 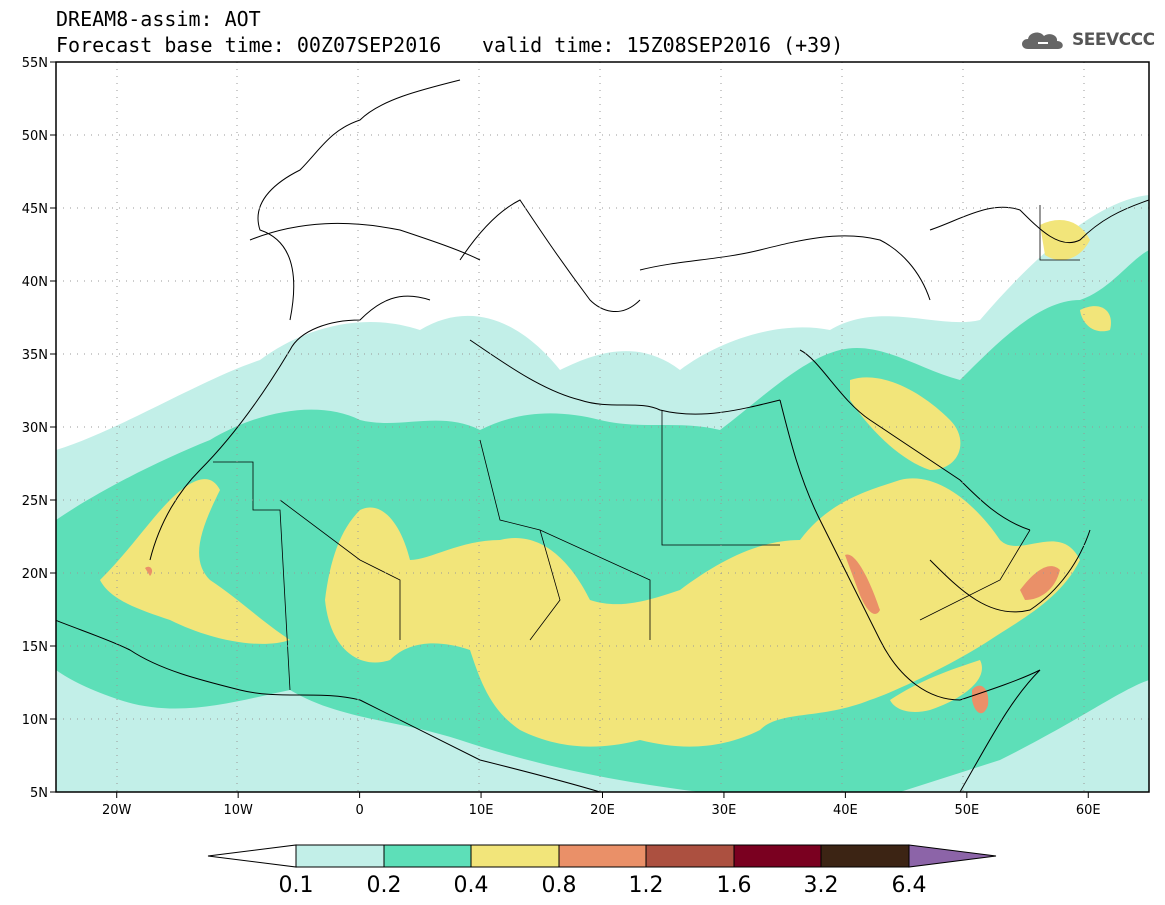 What do you see at coordinates (384, 885) in the screenshot?
I see `colorbar-label: 0.2` at bounding box center [384, 885].